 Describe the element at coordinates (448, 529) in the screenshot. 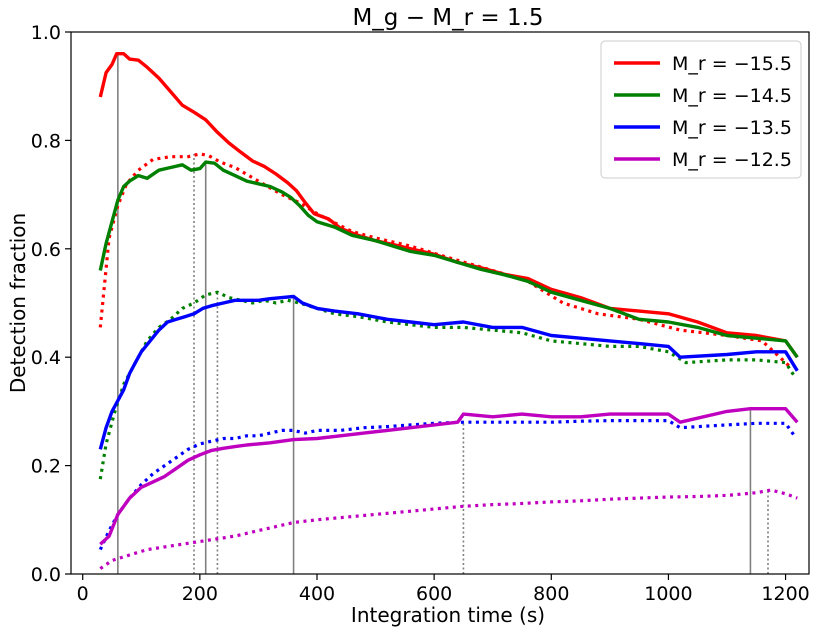

I see `series-3-dotted-line` at that location.